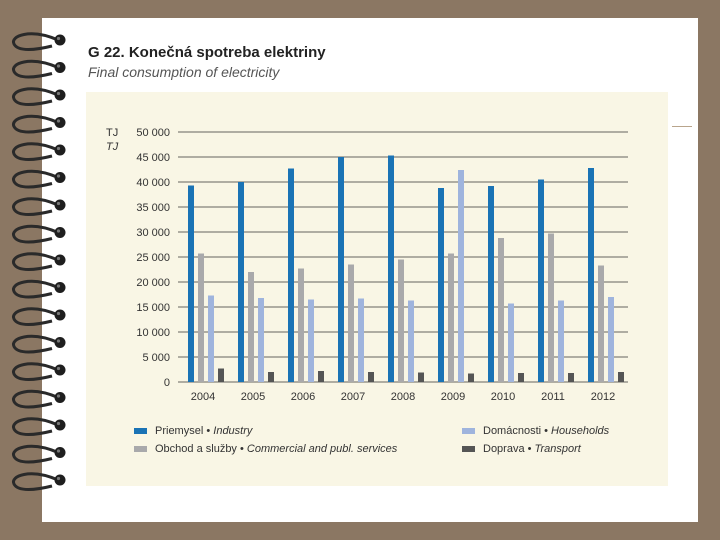 This screenshot has height=540, width=720. I want to click on legend-label-en: Households, so click(580, 431).